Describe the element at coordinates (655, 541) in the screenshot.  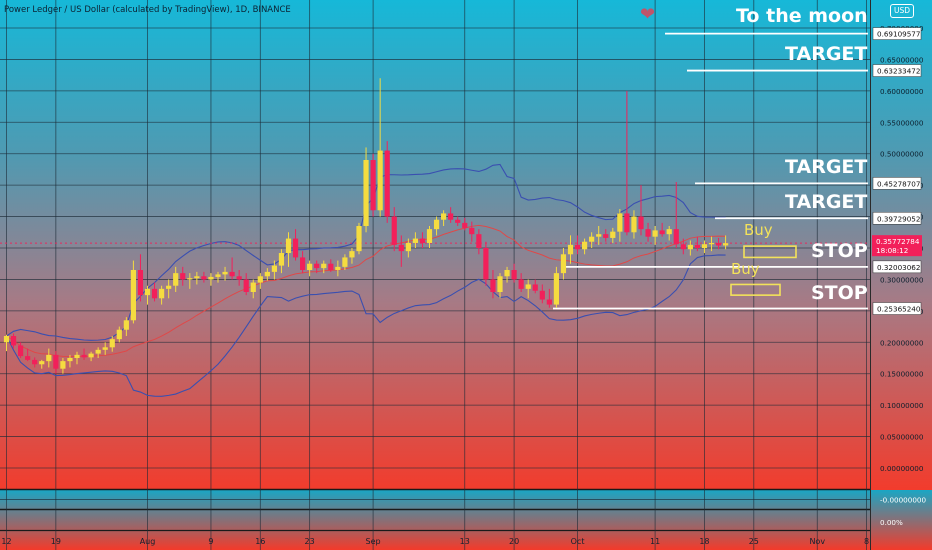
I see `time-tick-label: 11` at that location.